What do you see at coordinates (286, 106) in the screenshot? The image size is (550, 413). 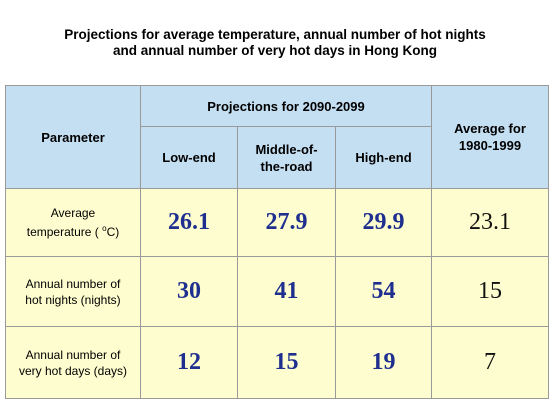 I see `header-projections-2090-2099: Projections for 2090-2099` at bounding box center [286, 106].